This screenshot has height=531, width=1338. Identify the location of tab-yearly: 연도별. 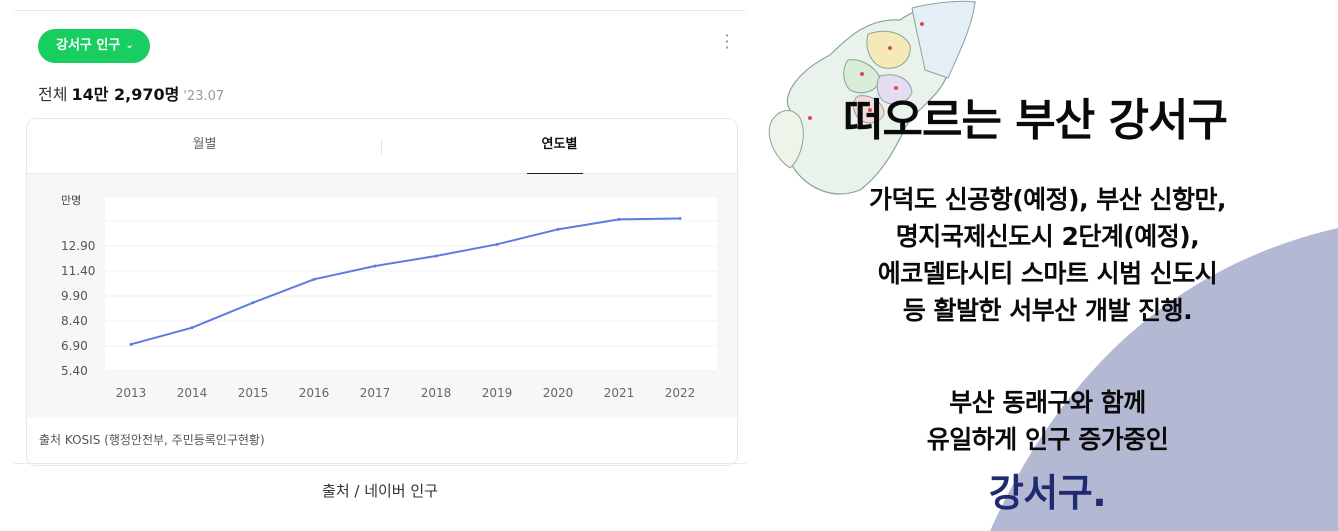
(559, 147).